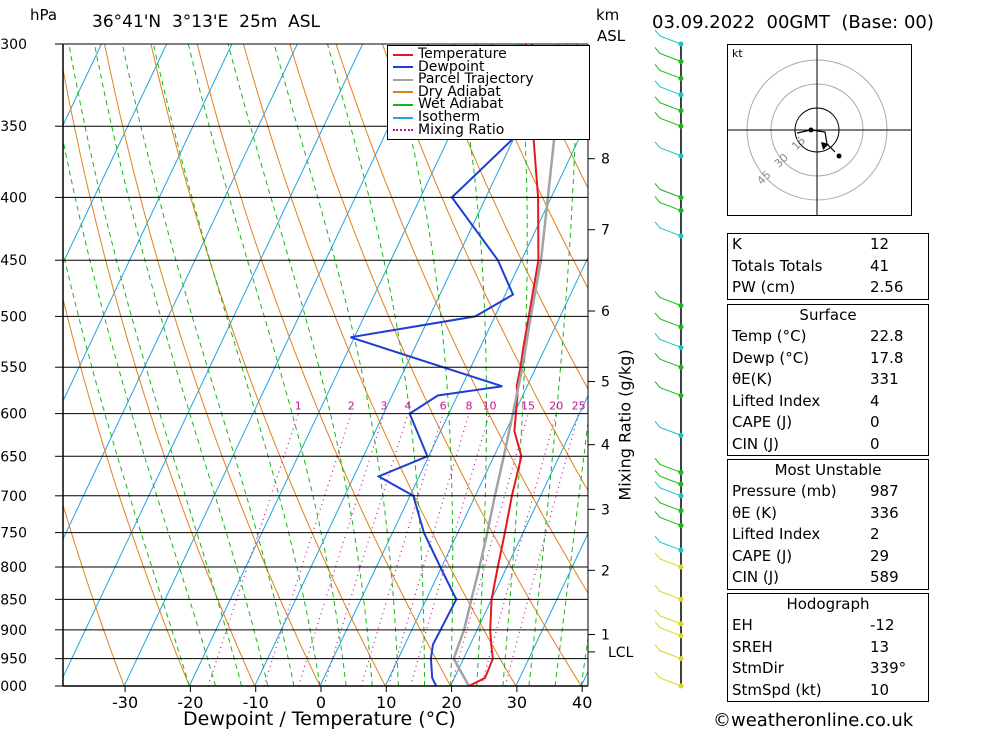 This screenshot has width=1000, height=733. Describe the element at coordinates (447, 92) in the screenshot. I see `legend-item: Dry Adiabat` at that location.